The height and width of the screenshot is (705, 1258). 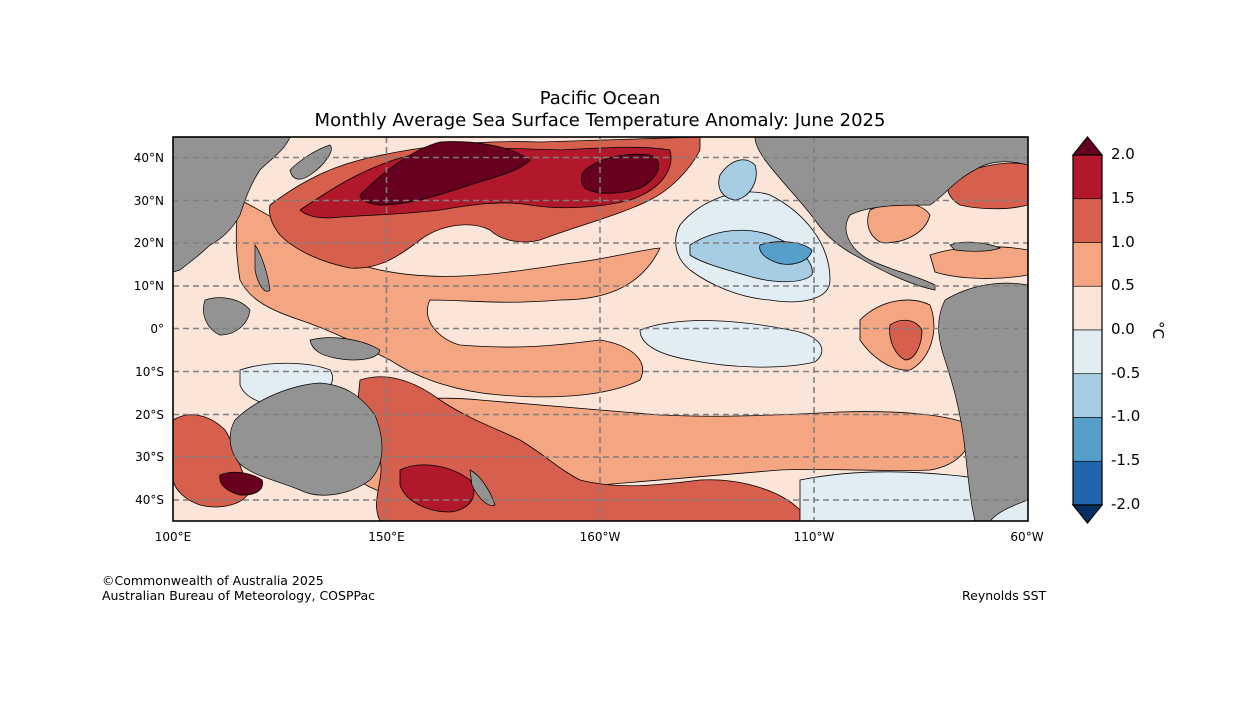 I want to click on lon-label: 160°W, so click(x=600, y=537).